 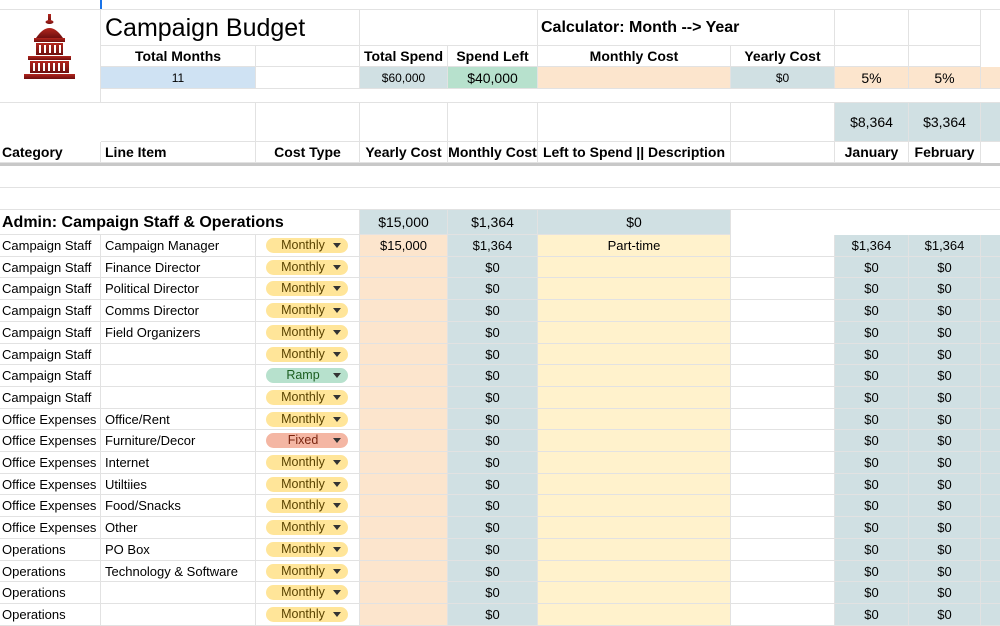 I want to click on rate-cell-2: 5%, so click(x=945, y=78).